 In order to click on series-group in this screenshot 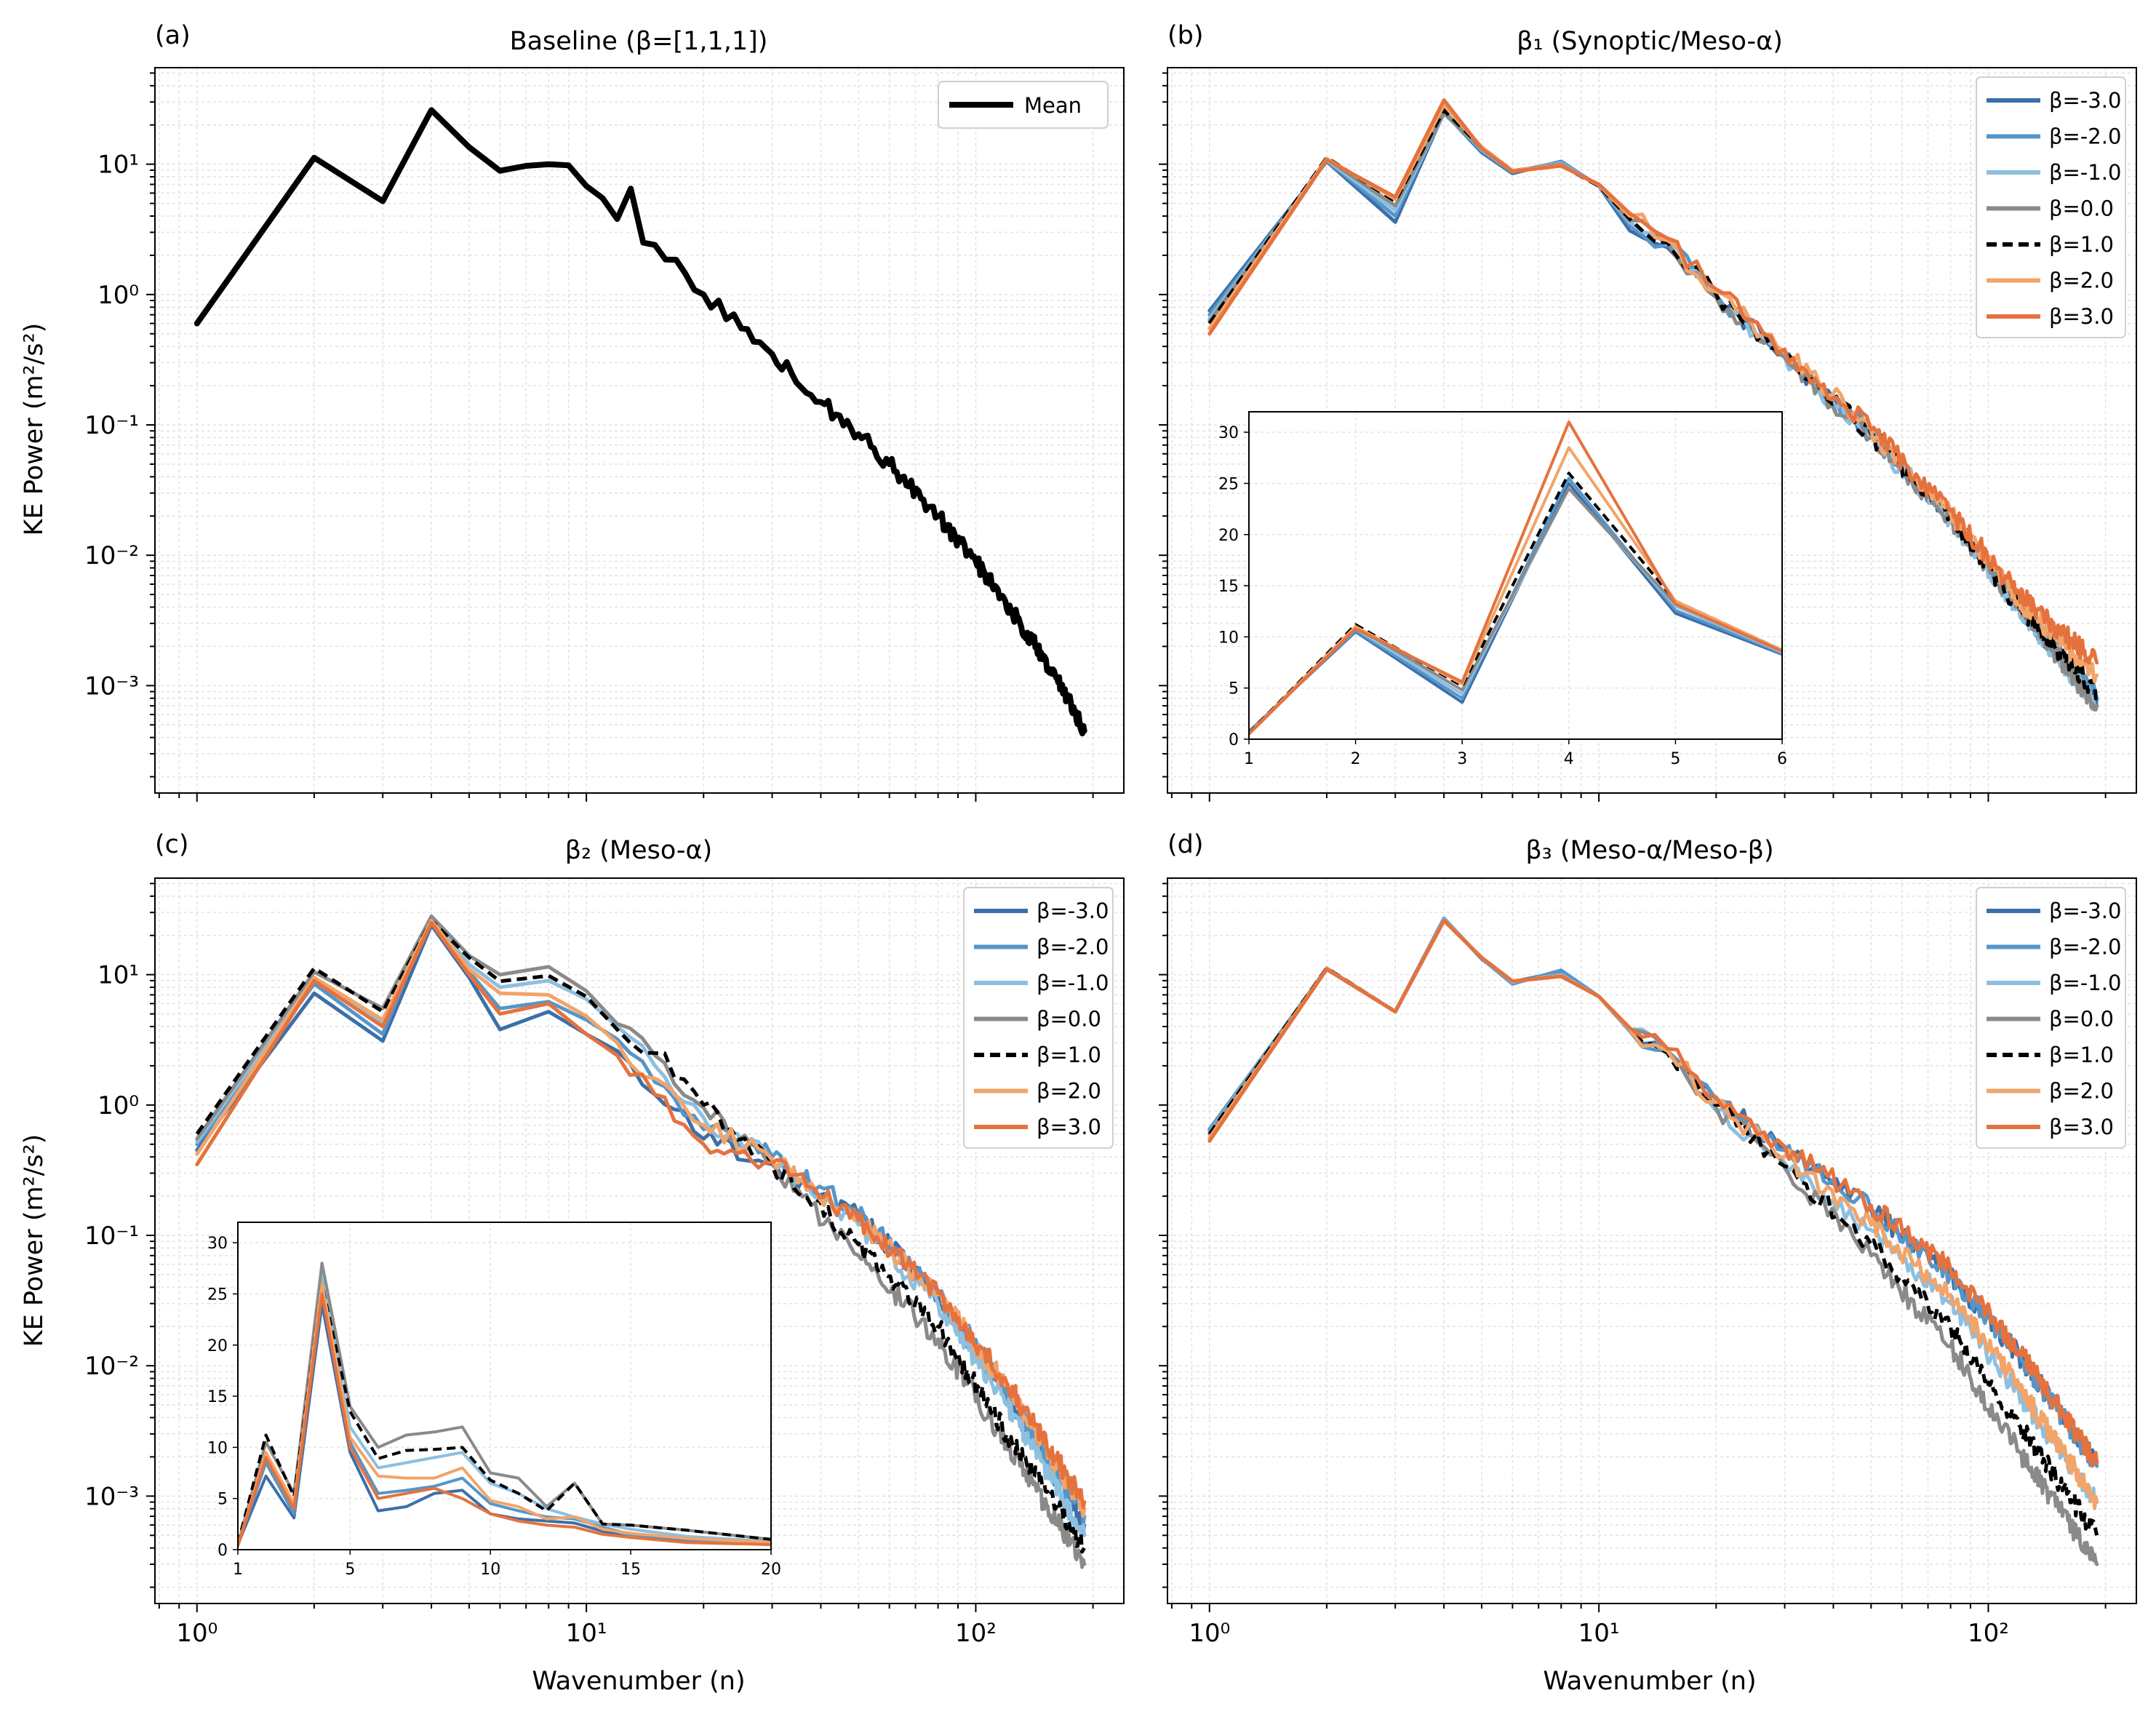, I will do `click(1653, 405)`.